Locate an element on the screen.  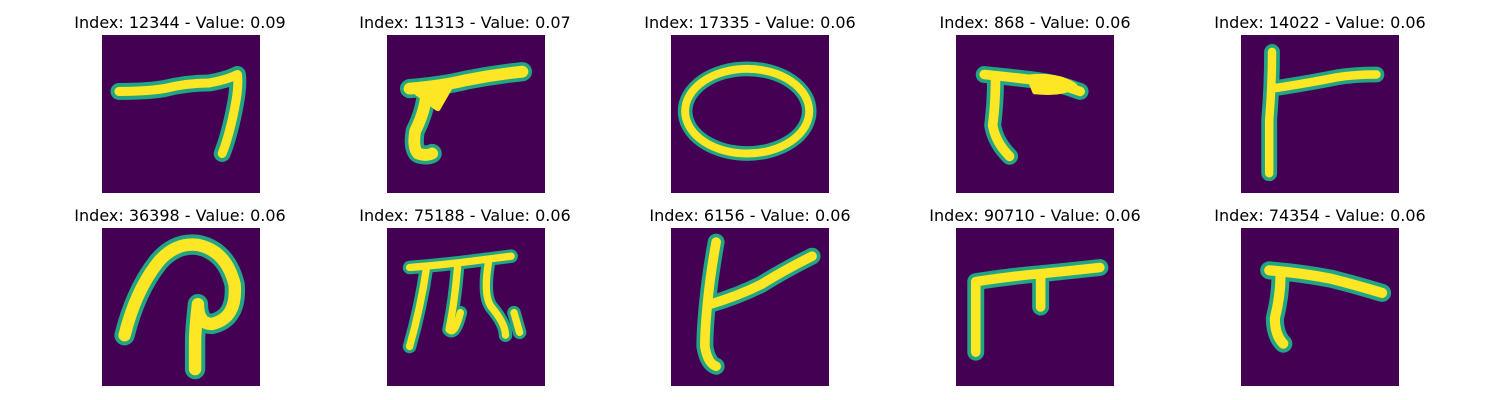
sample-title: Index: 6156 - Value: 0.06 is located at coordinates (750, 215).